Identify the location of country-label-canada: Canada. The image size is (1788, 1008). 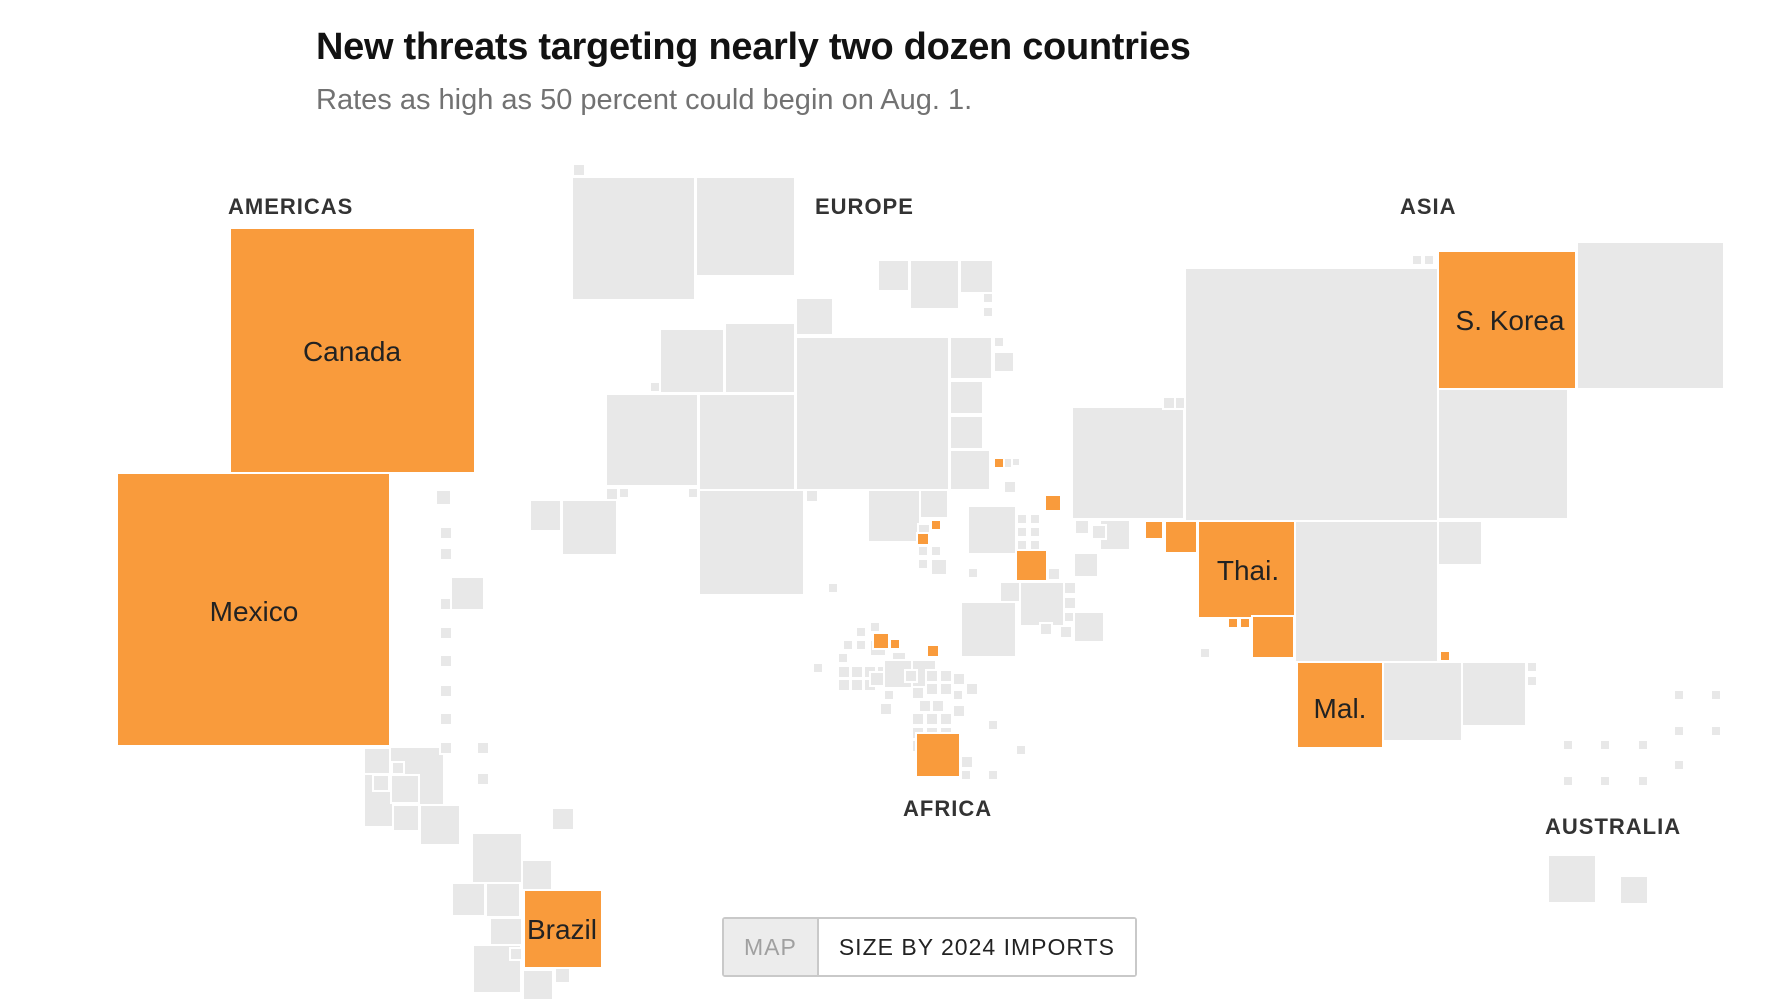
(352, 351).